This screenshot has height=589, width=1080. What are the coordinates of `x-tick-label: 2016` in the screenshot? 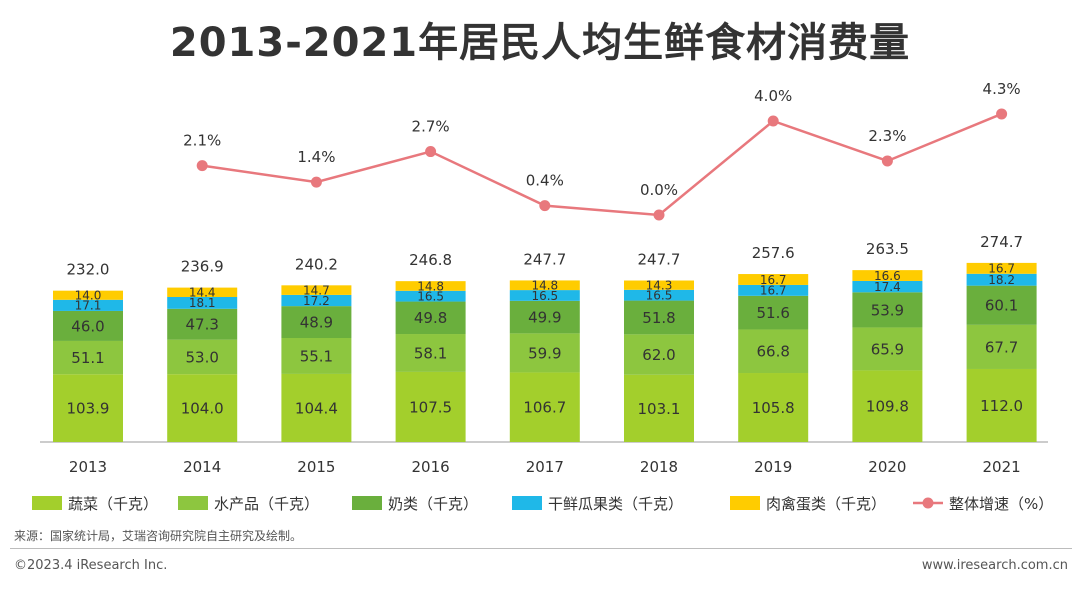 It's located at (431, 467).